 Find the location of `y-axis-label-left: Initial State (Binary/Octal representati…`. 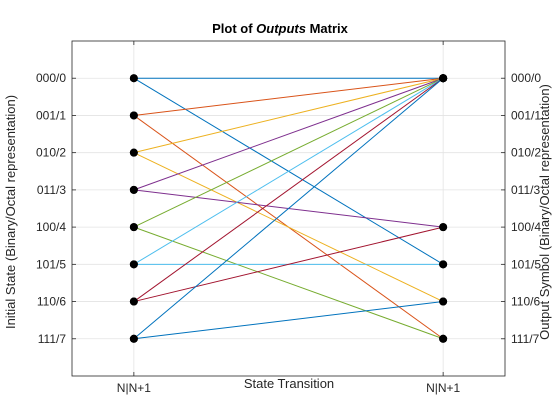

y-axis-label-left: Initial State (Binary/Octal representati… is located at coordinates (10, 212).